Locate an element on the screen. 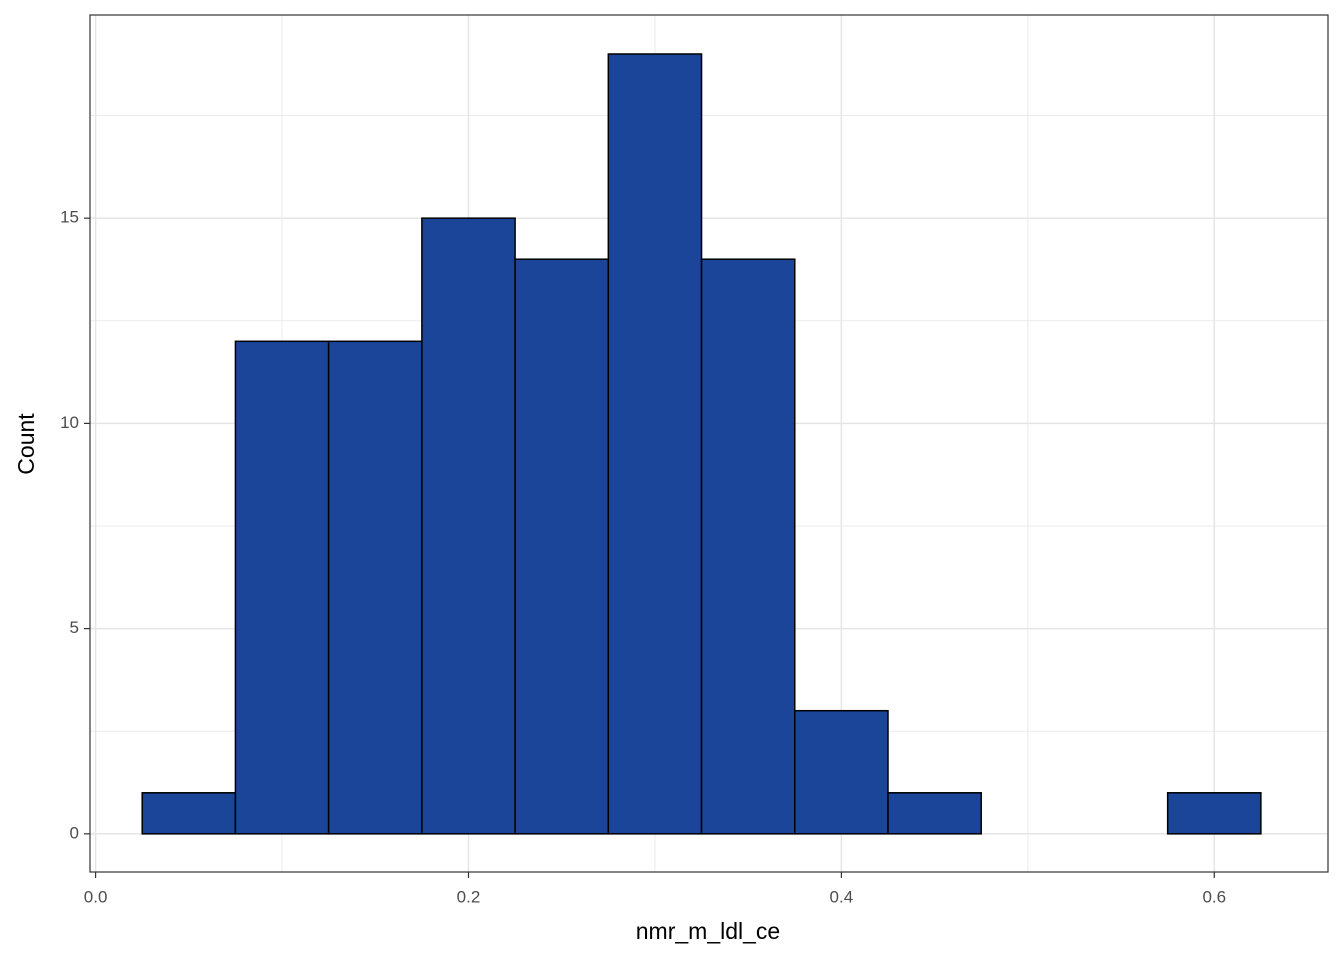  x-tick-label: 0.4 is located at coordinates (842, 896).